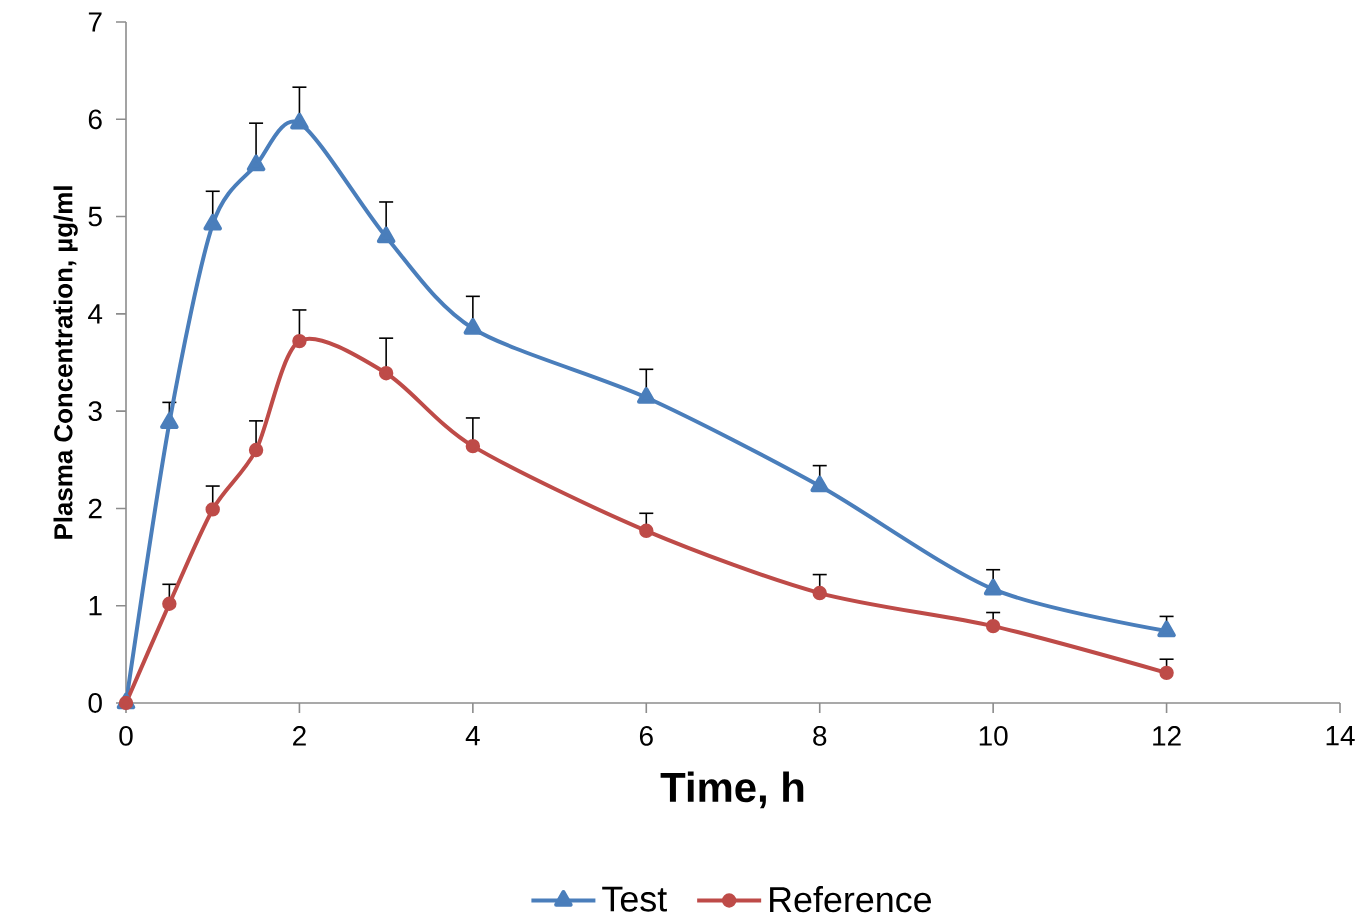 The height and width of the screenshot is (920, 1366). What do you see at coordinates (850, 899) in the screenshot?
I see `legend-label: Reference` at bounding box center [850, 899].